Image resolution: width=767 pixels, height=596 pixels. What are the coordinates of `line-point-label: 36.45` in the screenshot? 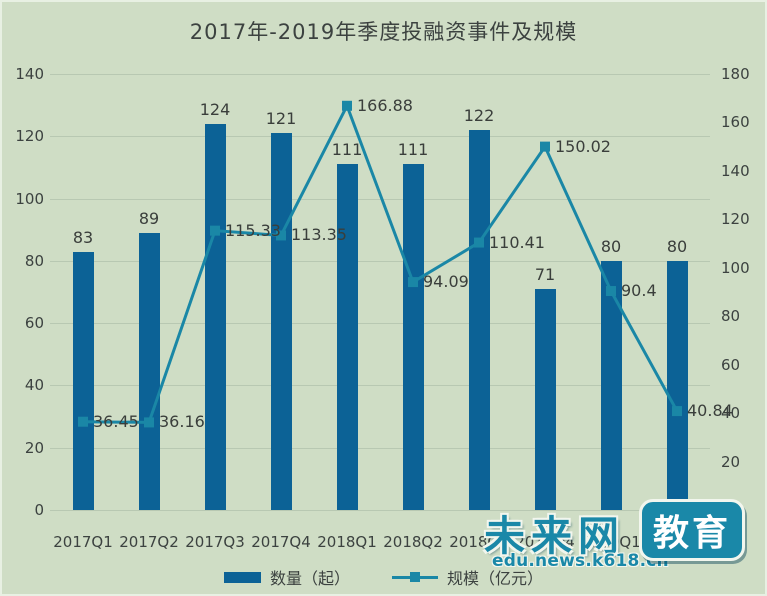 It's located at (116, 421).